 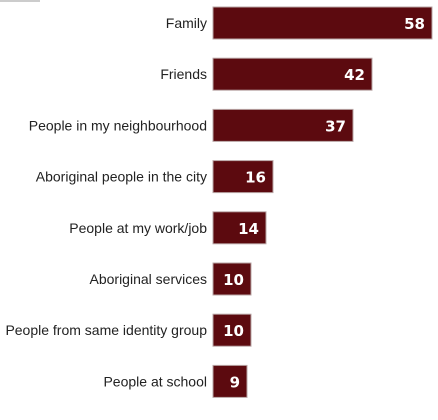 What do you see at coordinates (414, 24) in the screenshot?
I see `value-label: 58` at bounding box center [414, 24].